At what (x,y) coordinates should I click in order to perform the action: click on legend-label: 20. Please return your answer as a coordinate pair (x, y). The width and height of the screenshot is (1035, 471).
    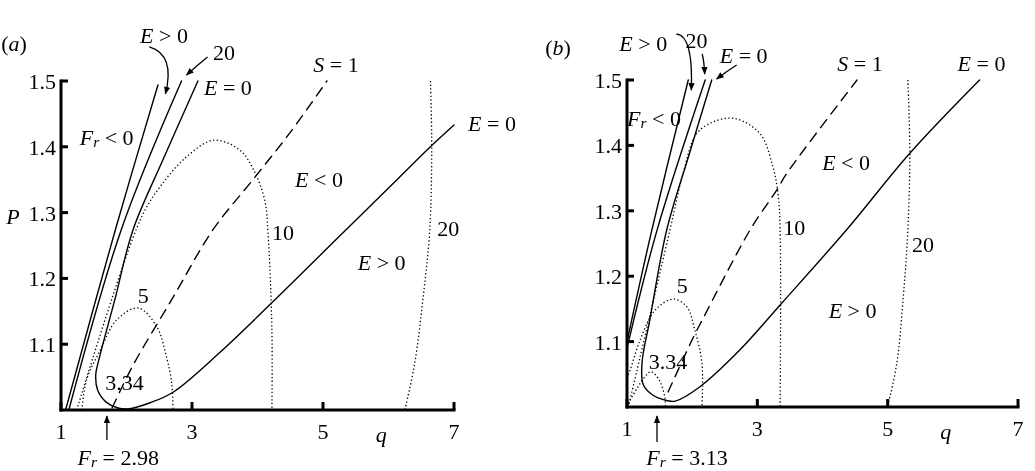
    Looking at the image, I should click on (224, 52).